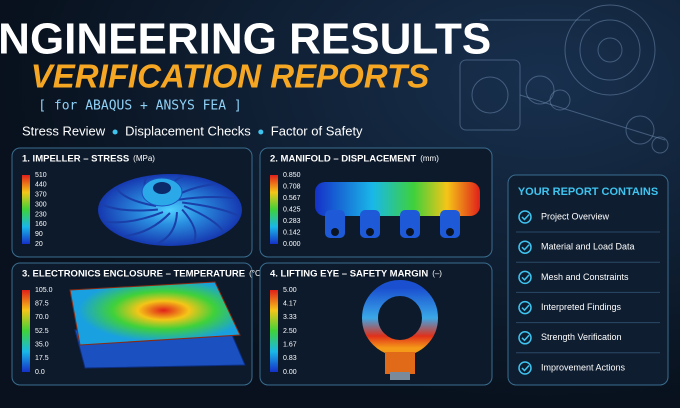  Describe the element at coordinates (583, 367) in the screenshot. I see `report-item: Improvement Actions` at that location.